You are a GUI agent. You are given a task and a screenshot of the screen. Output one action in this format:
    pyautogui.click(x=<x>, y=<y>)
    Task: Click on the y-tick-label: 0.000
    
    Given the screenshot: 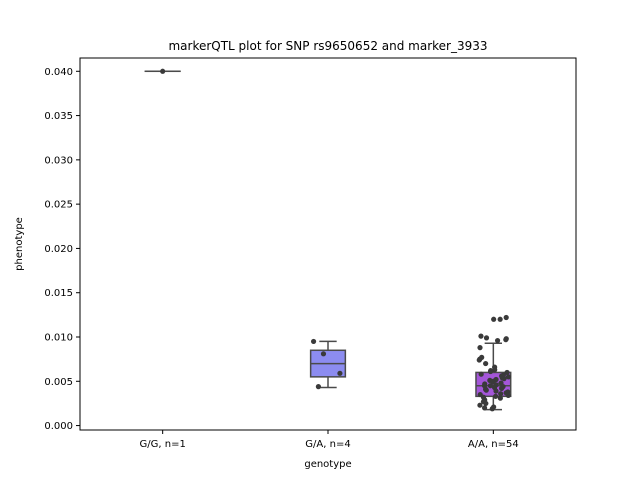 What is the action you would take?
    pyautogui.click(x=58, y=426)
    